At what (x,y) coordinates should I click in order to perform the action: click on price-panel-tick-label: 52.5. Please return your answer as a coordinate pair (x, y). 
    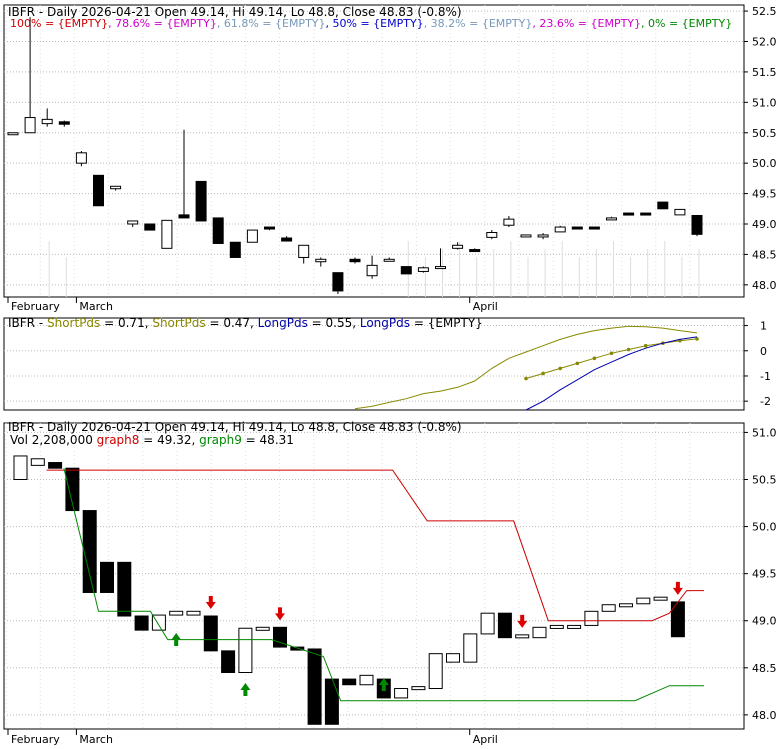
    Looking at the image, I should click on (764, 11).